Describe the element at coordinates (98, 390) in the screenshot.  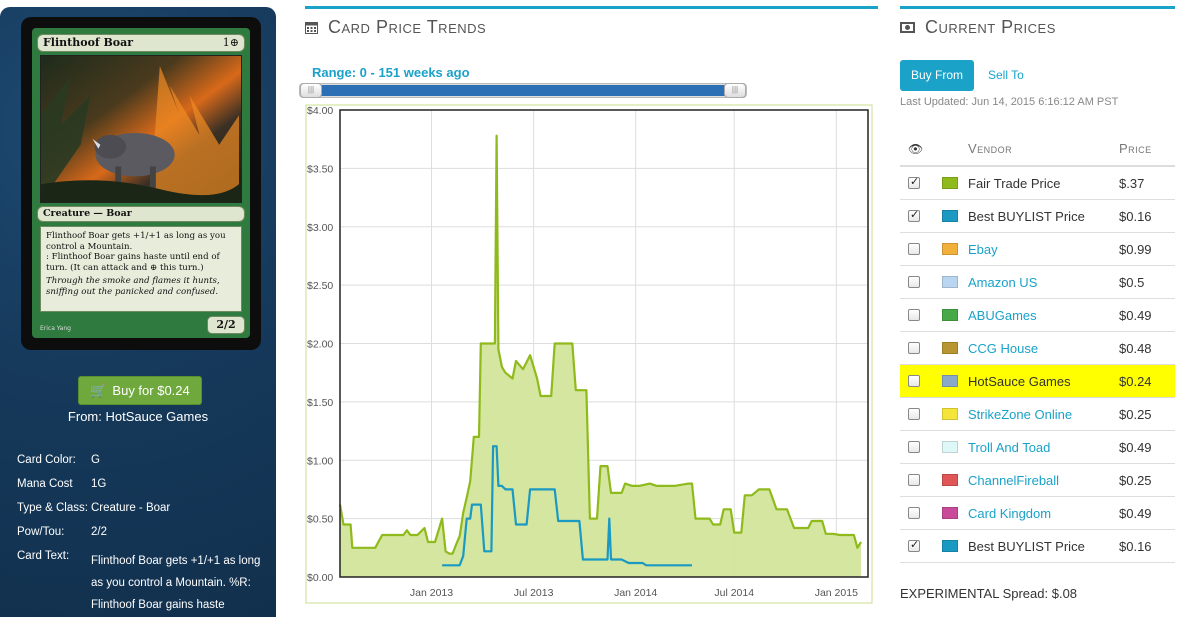
I see `cart-icon: 🛒` at that location.